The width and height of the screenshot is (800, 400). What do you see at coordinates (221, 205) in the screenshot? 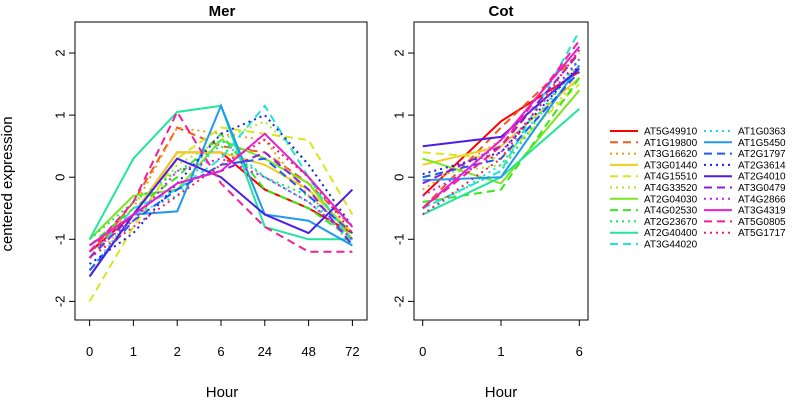
I see `series-line-AT4G2866` at bounding box center [221, 205].